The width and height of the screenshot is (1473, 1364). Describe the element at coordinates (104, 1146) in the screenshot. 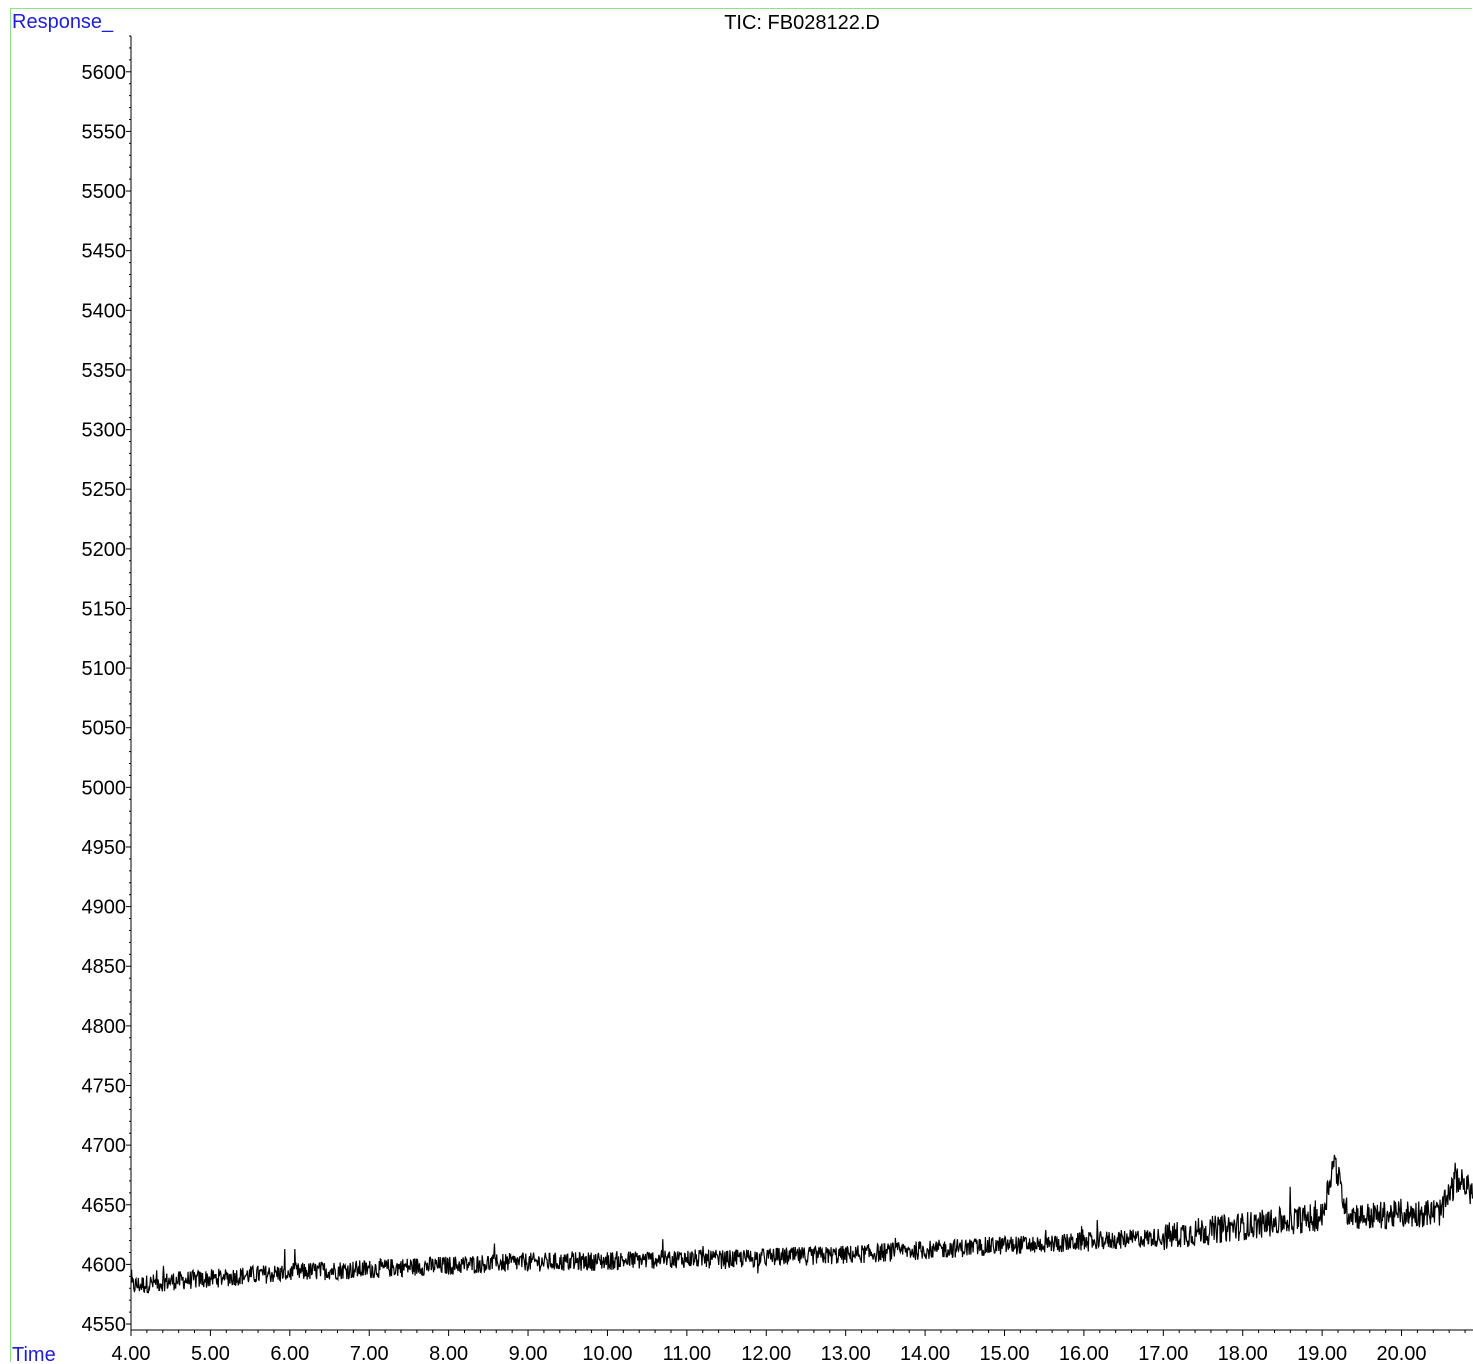

I see `y-tick-label: 4700` at that location.